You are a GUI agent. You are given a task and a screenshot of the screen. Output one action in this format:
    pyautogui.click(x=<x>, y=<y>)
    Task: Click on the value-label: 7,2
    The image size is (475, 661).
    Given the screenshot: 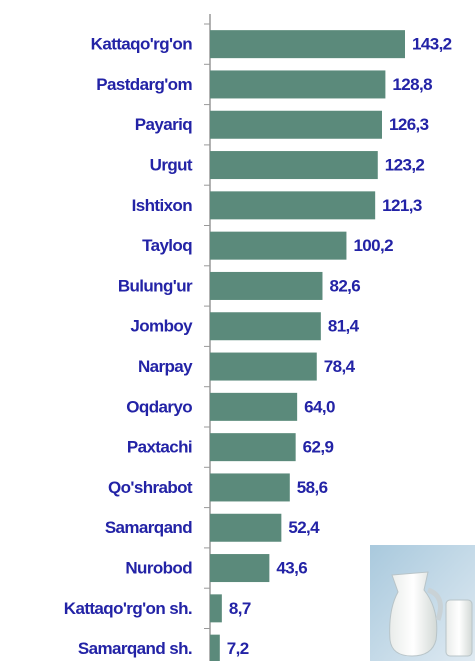 What is the action you would take?
    pyautogui.click(x=238, y=648)
    